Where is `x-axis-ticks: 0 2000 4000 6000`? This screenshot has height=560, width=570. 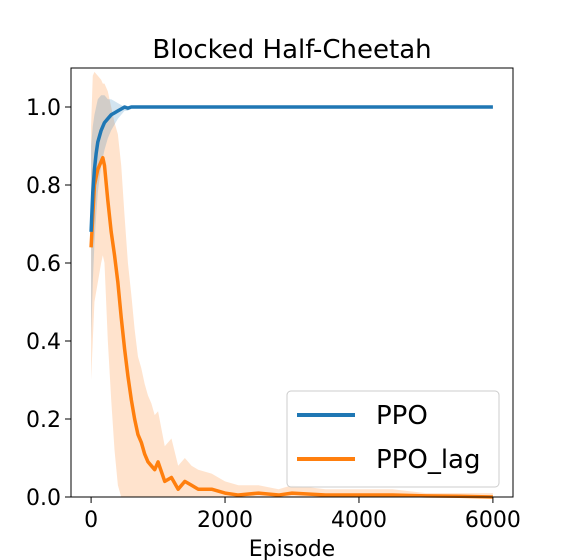 x-axis-ticks: 0 2000 4000 6000 is located at coordinates (302, 515).